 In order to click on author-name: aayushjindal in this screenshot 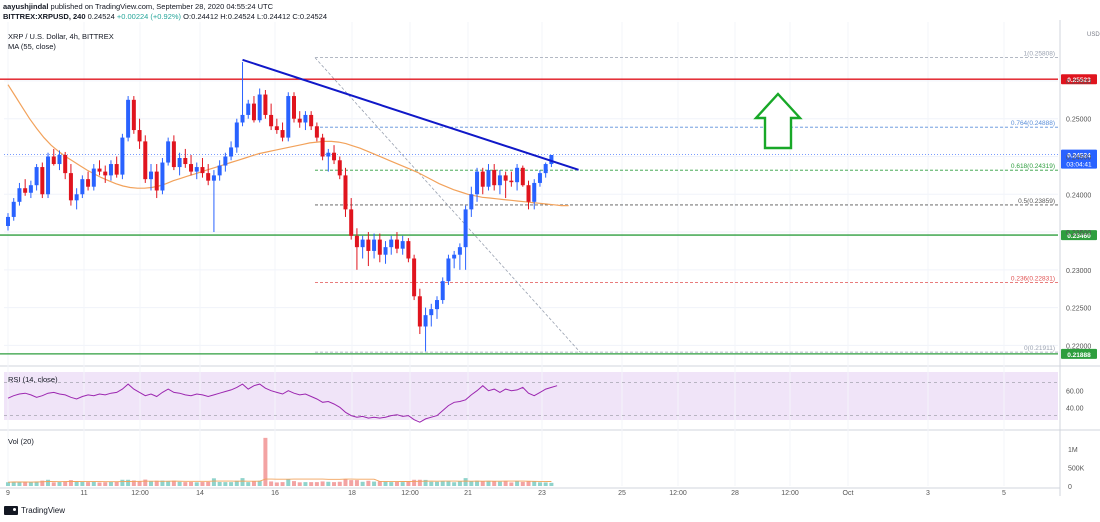, I will do `click(26, 6)`.